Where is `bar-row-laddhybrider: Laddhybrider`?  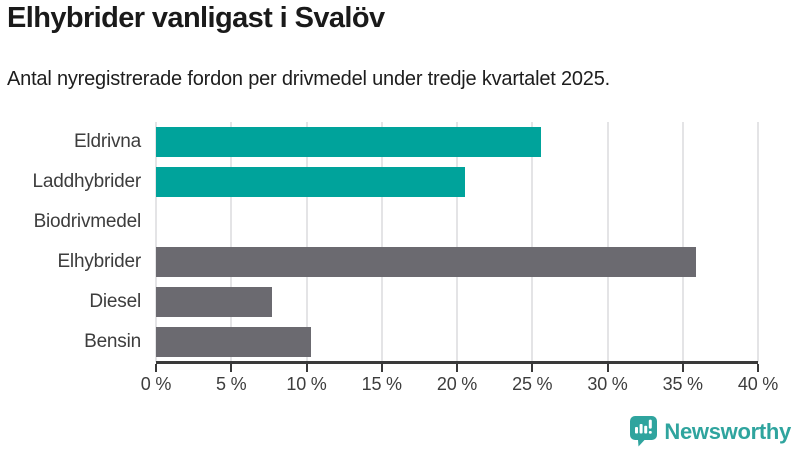 bar-row-laddhybrider: Laddhybrider is located at coordinates (379, 182).